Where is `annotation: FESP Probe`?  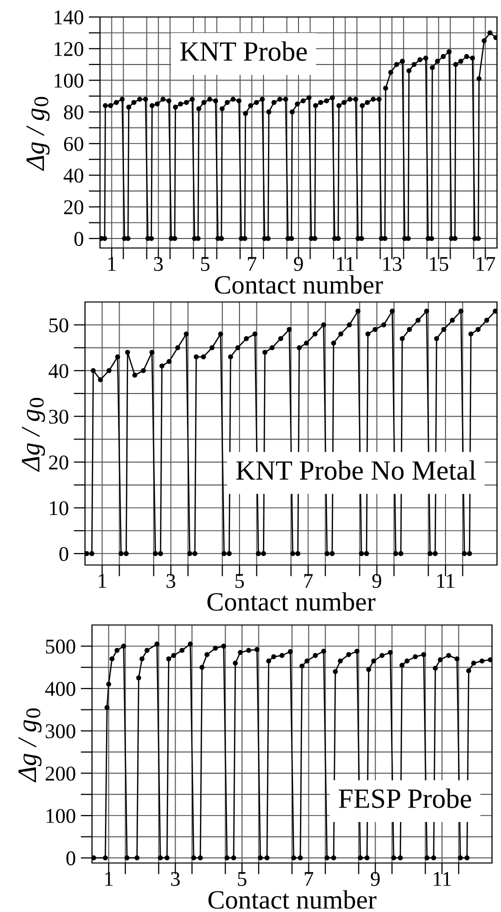
annotation: FESP Probe is located at coordinates (405, 798).